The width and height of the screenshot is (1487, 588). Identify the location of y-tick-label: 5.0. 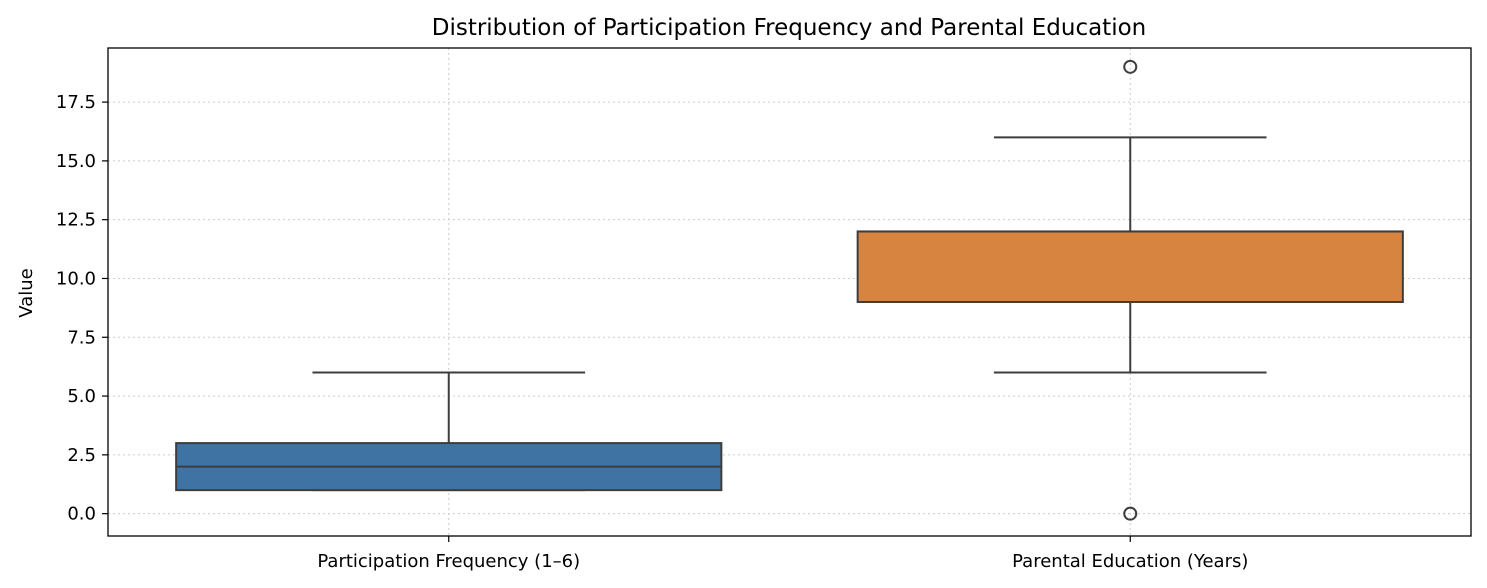
(81, 396).